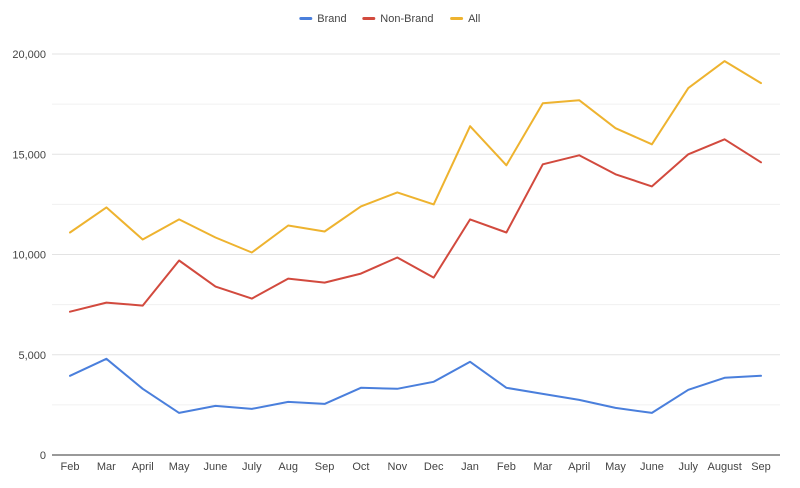  I want to click on legend: Brand Non-Brand All, so click(389, 19).